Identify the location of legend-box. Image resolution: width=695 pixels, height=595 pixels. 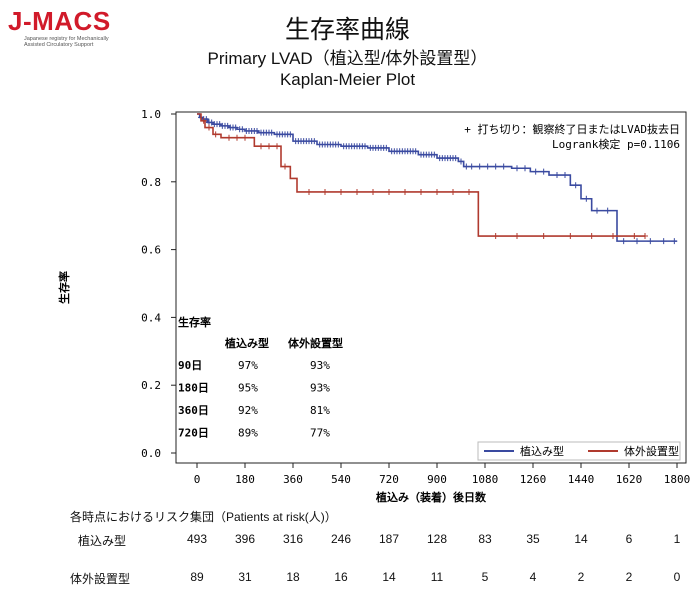
(579, 451).